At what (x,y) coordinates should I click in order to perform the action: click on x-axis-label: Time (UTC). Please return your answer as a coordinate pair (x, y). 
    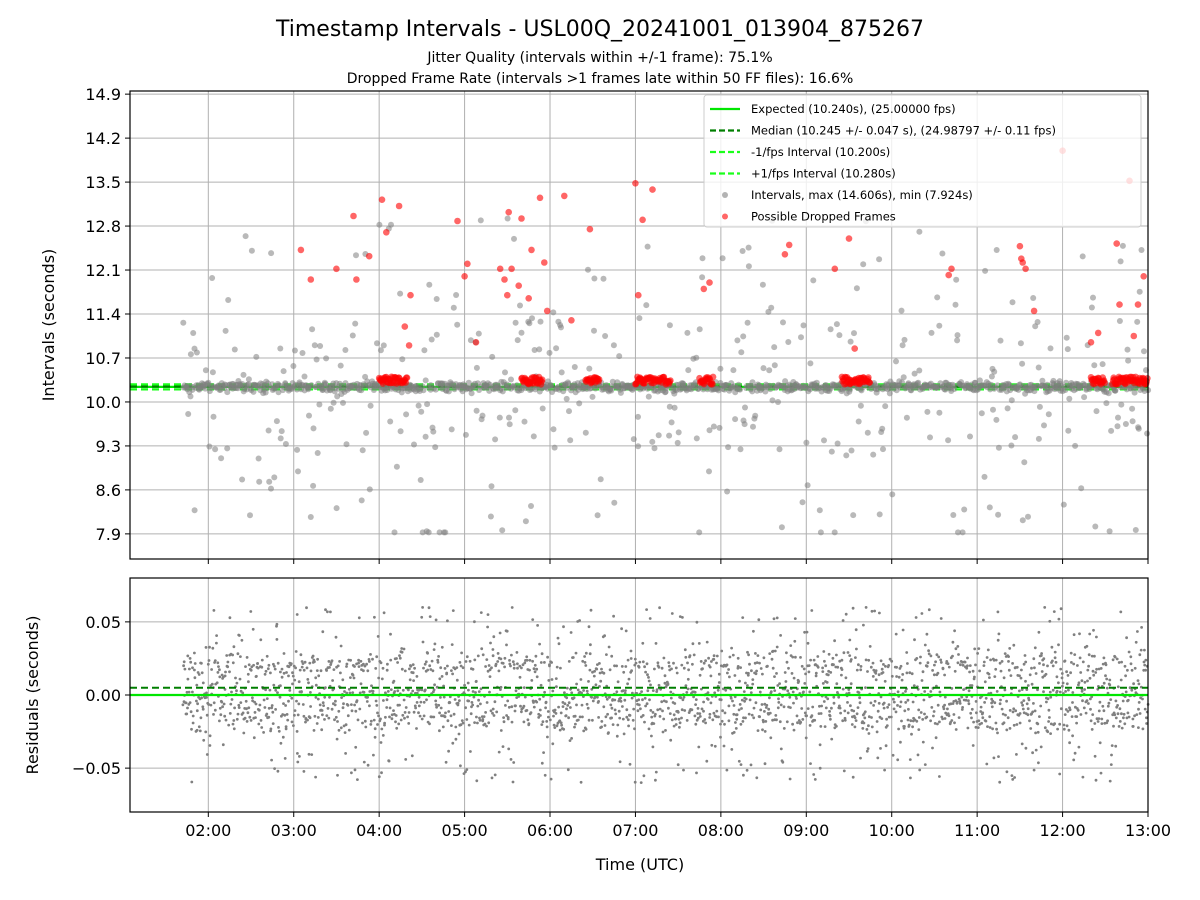
    Looking at the image, I should click on (639, 864).